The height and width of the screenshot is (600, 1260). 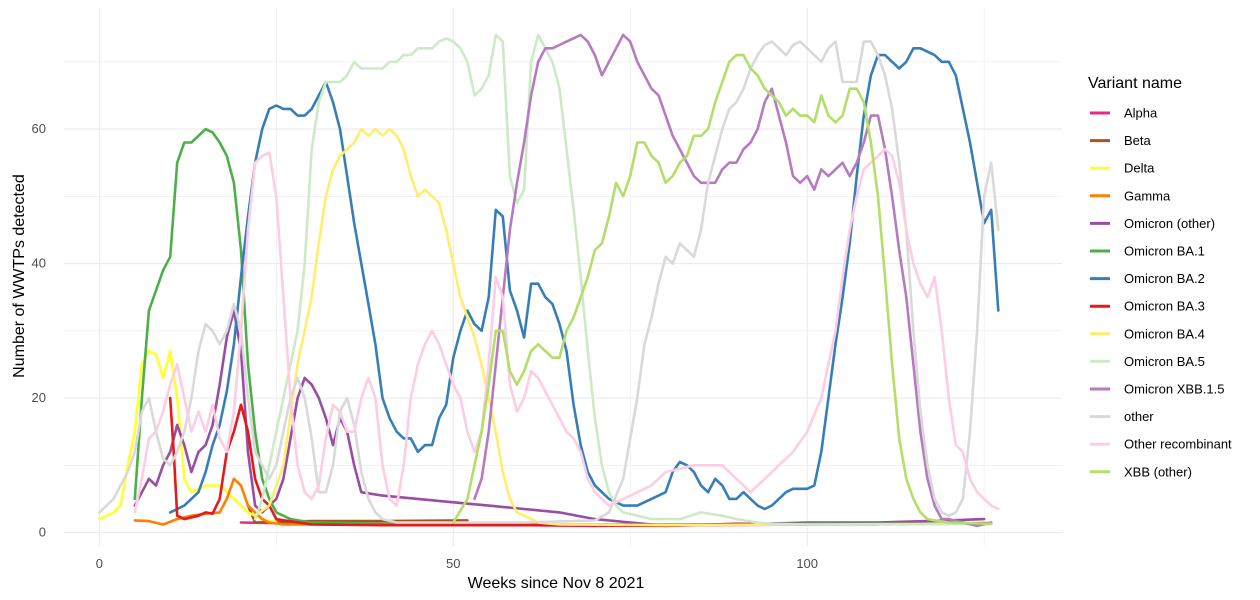 What do you see at coordinates (39, 263) in the screenshot?
I see `y-tick-label: 40` at bounding box center [39, 263].